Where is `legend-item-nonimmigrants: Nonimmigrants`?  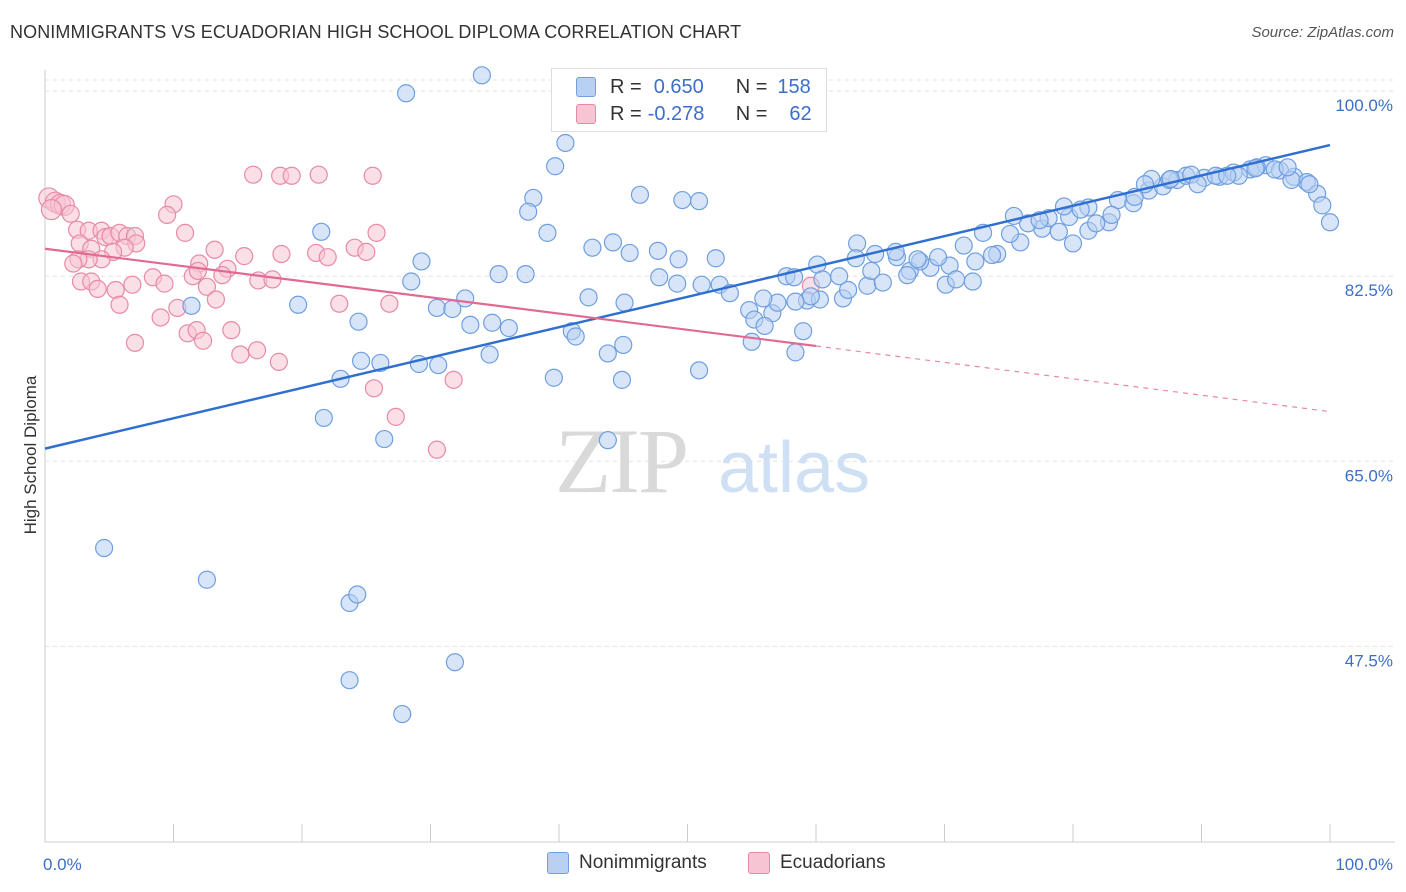
legend-item-nonimmigrants: Nonimmigrants is located at coordinates (627, 863).